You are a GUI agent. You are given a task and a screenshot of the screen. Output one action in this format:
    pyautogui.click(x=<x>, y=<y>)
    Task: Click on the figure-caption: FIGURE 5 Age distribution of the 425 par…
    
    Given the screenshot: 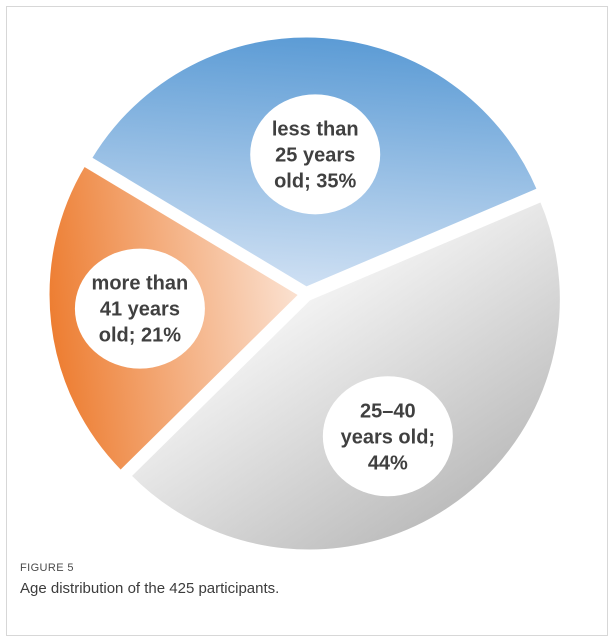 What is the action you would take?
    pyautogui.click(x=305, y=579)
    